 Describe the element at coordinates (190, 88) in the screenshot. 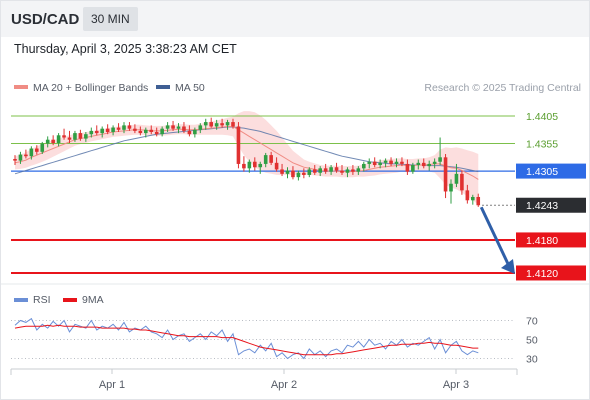

I see `ma50-legend-label: MA 50` at that location.